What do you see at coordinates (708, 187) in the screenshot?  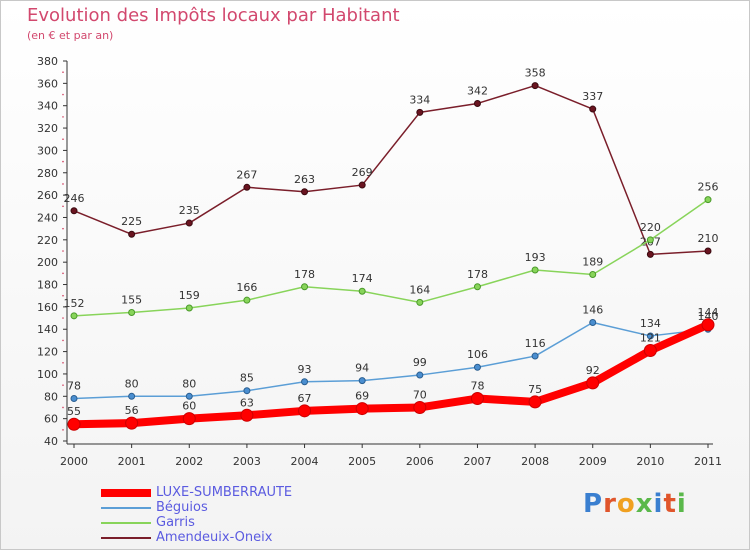 I see `data-label-garris: 256` at bounding box center [708, 187].